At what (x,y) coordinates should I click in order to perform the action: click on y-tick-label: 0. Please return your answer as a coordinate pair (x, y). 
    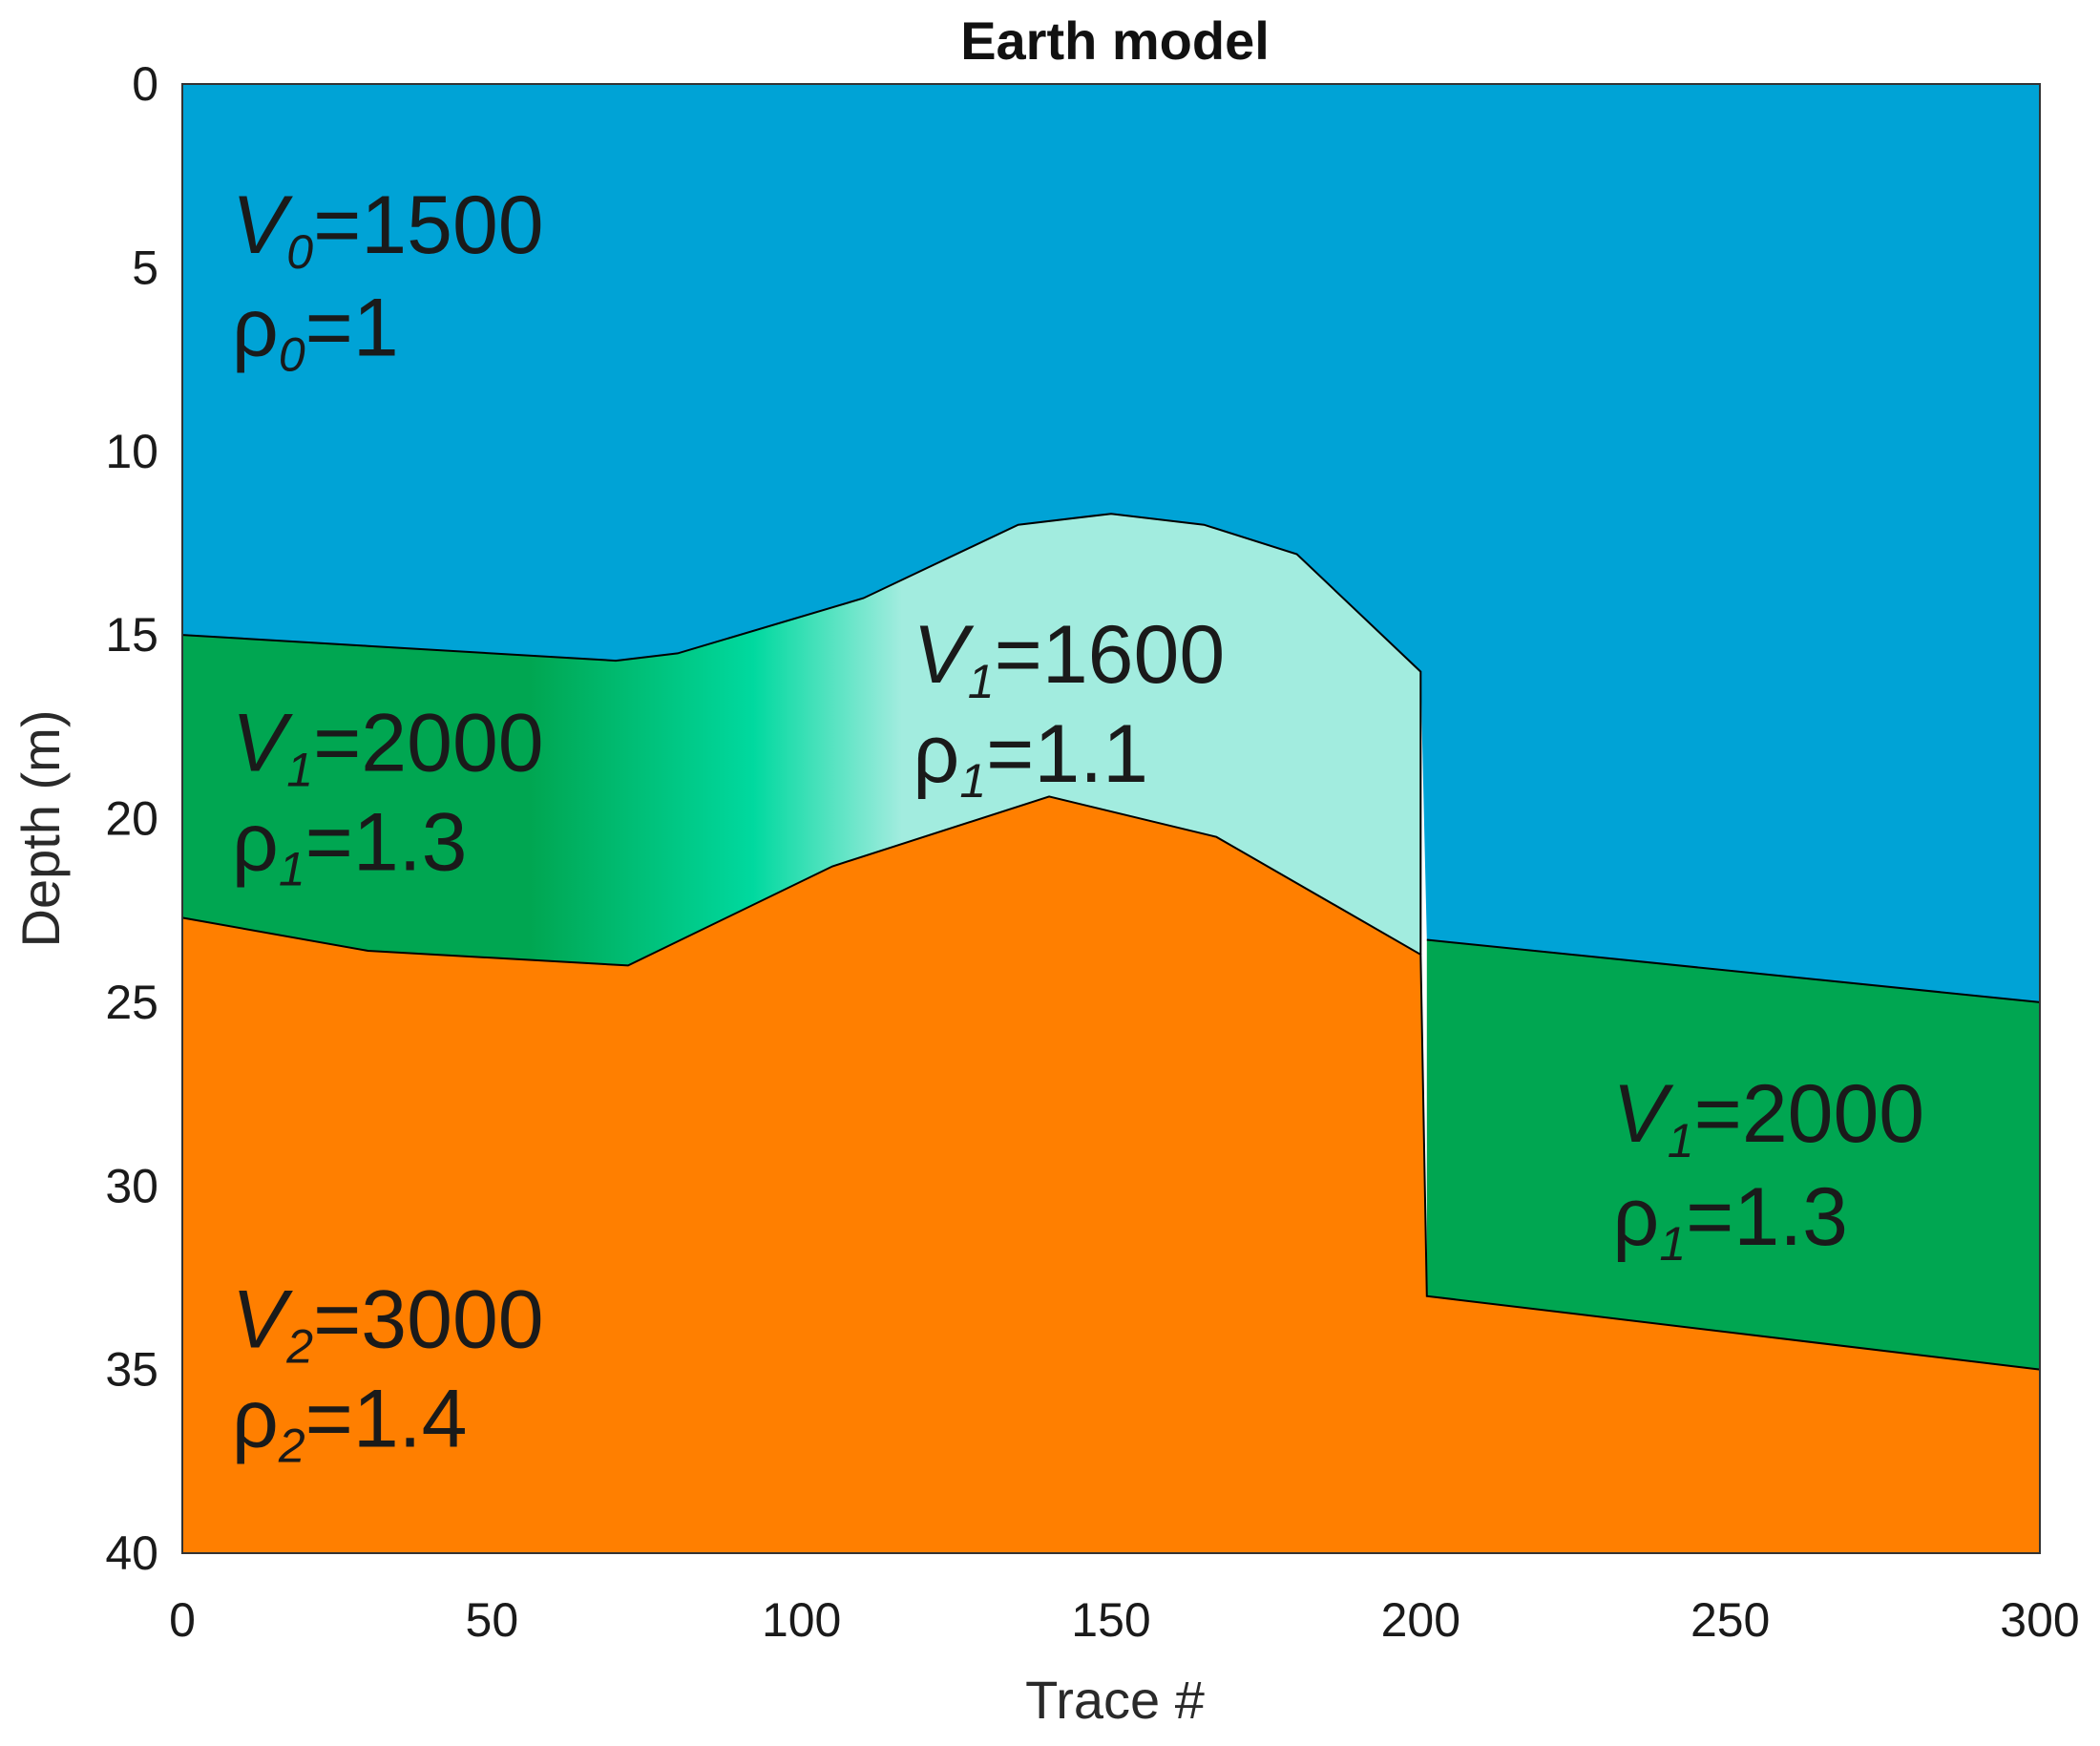
    Looking at the image, I should click on (145, 84).